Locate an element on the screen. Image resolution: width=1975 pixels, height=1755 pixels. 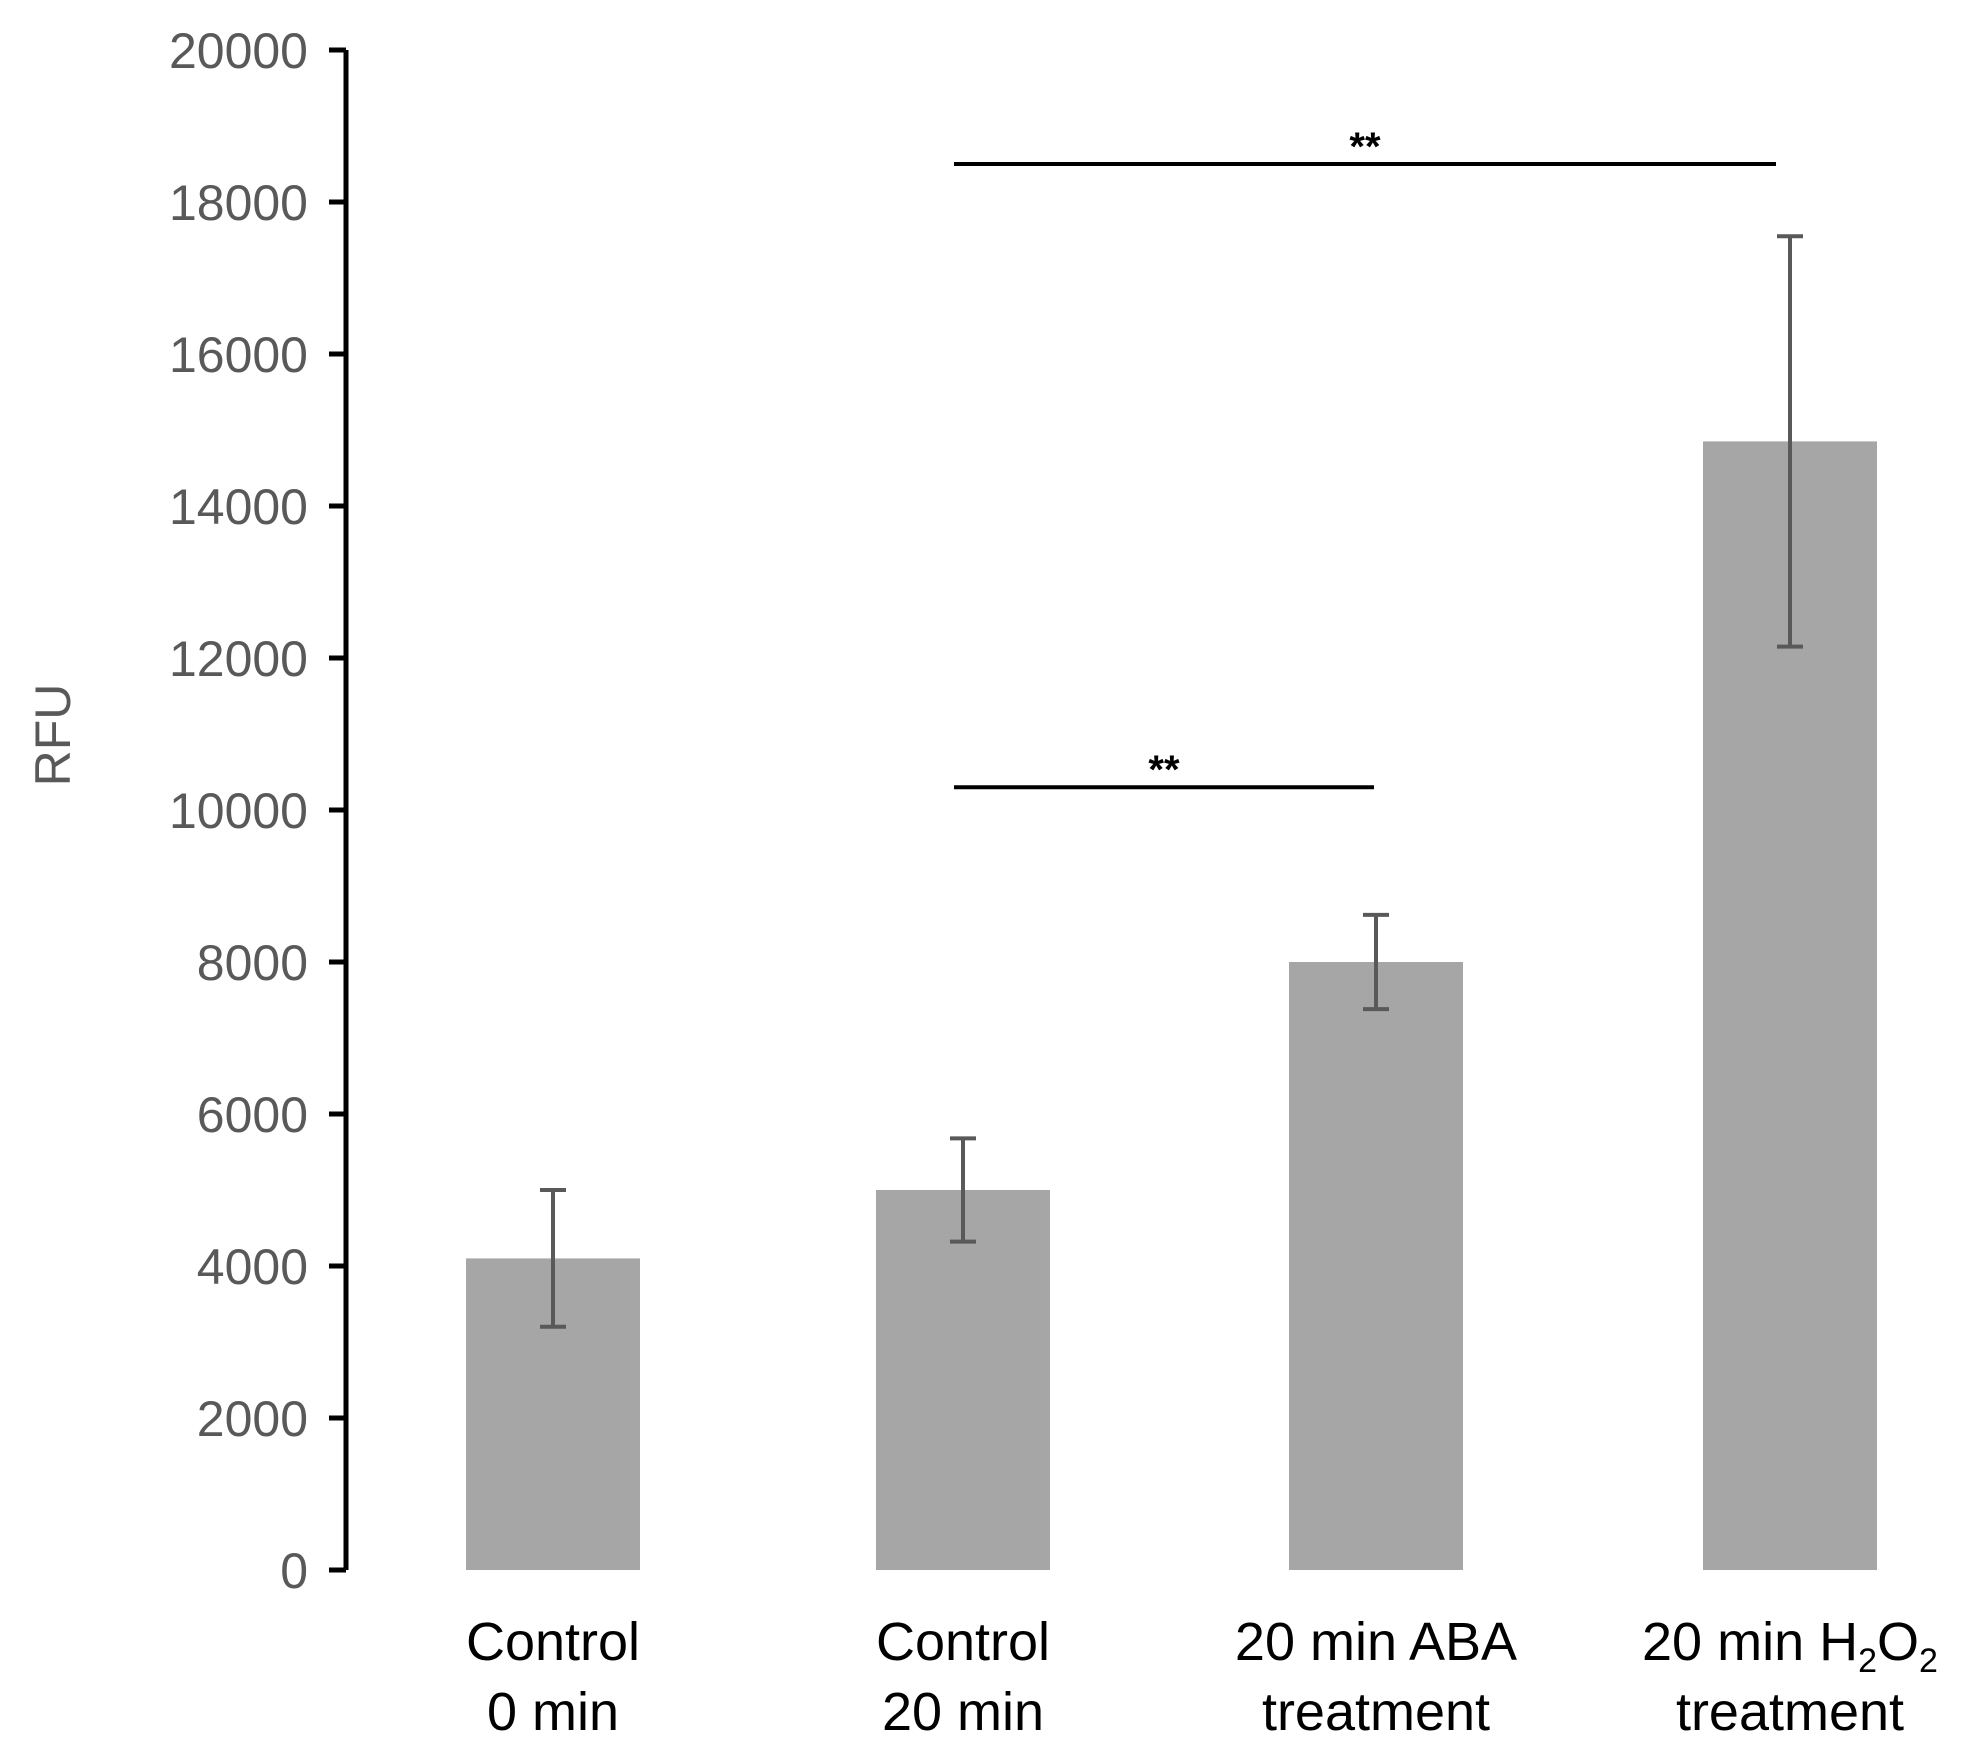
y-tick-label: 4000 is located at coordinates (252, 1267).